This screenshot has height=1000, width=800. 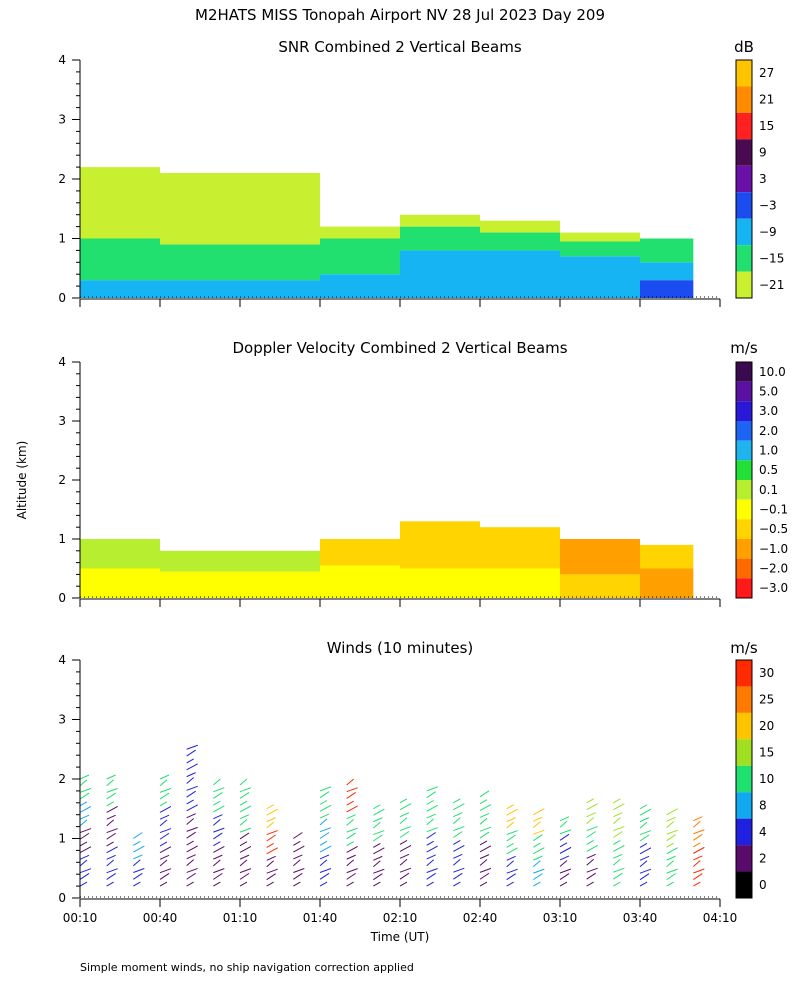 I want to click on y-tick-label: 3, so click(x=62, y=720).